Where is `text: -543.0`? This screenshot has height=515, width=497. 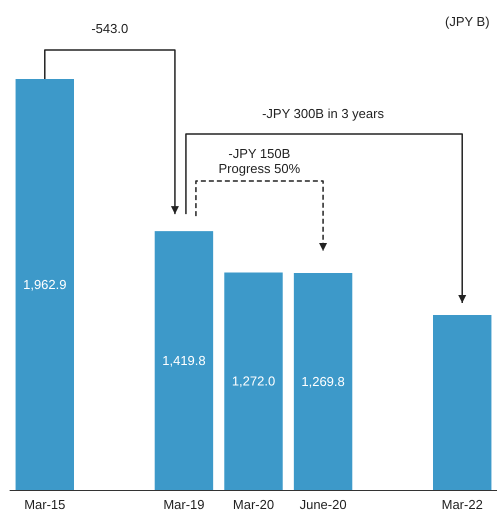 text: -543.0 is located at coordinates (109, 28).